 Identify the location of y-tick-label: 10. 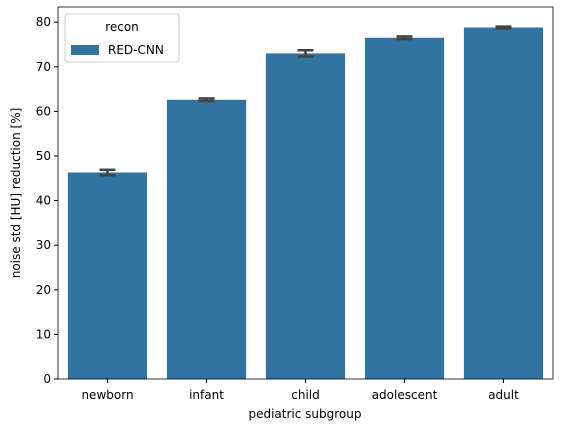
(43, 334).